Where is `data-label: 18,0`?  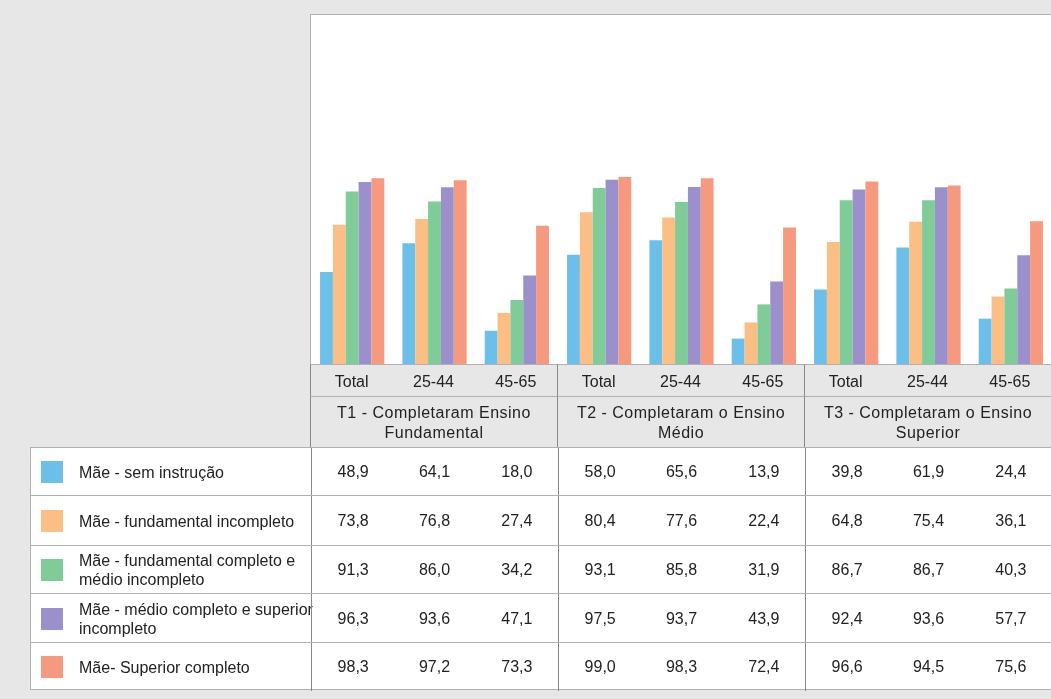
data-label: 18,0 is located at coordinates (517, 472).